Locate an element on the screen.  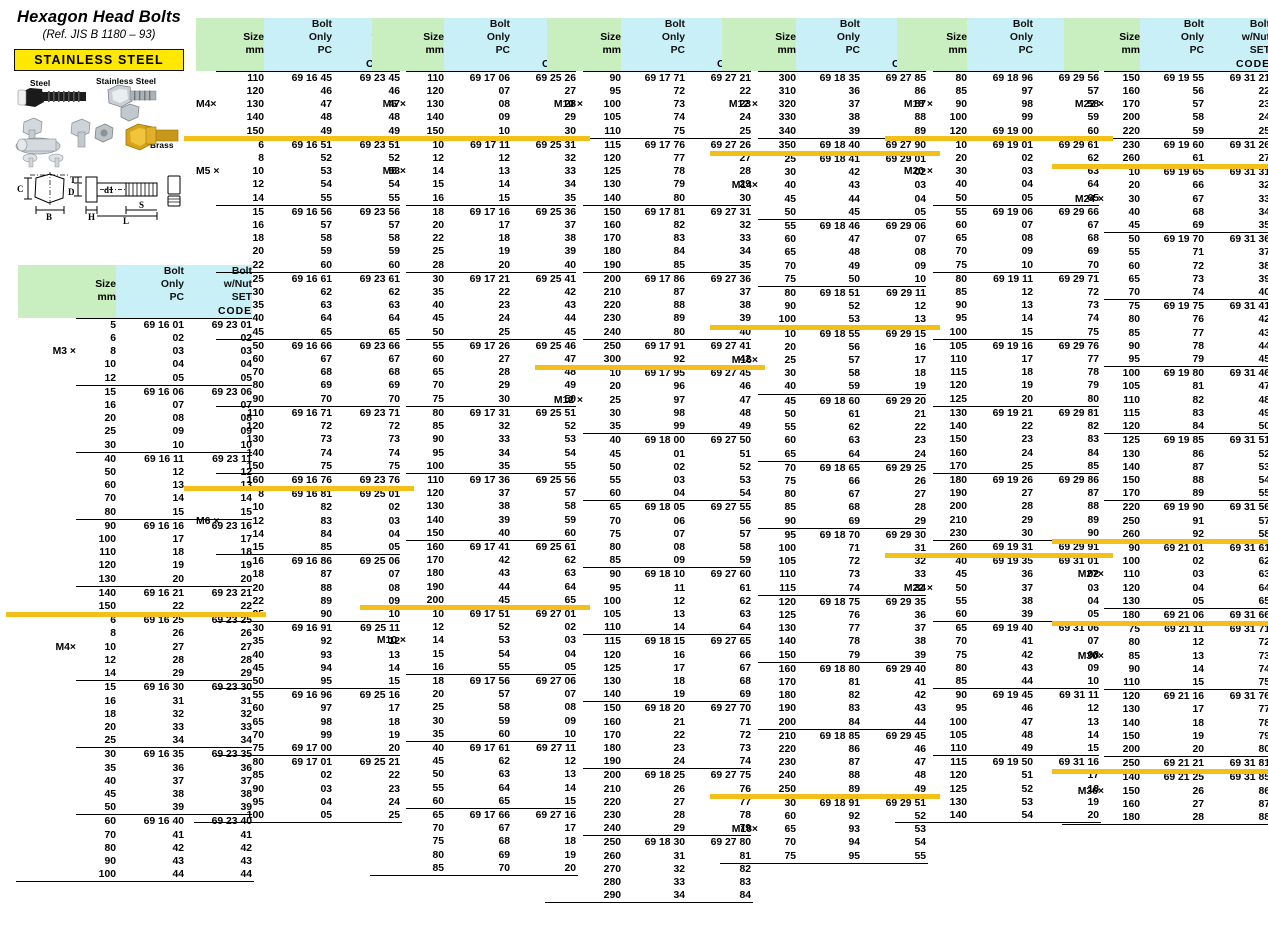
code-set-cell: 60 is located at coordinates (1093, 131).